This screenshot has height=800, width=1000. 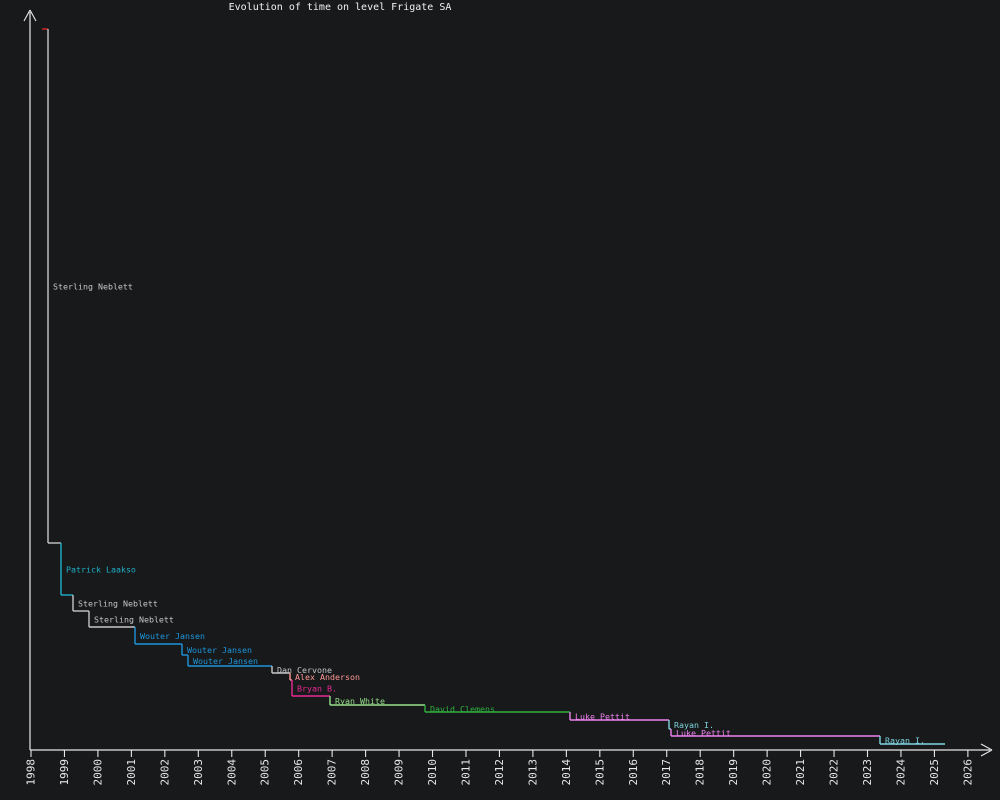 I want to click on x-tick-label: 2003, so click(x=198, y=772).